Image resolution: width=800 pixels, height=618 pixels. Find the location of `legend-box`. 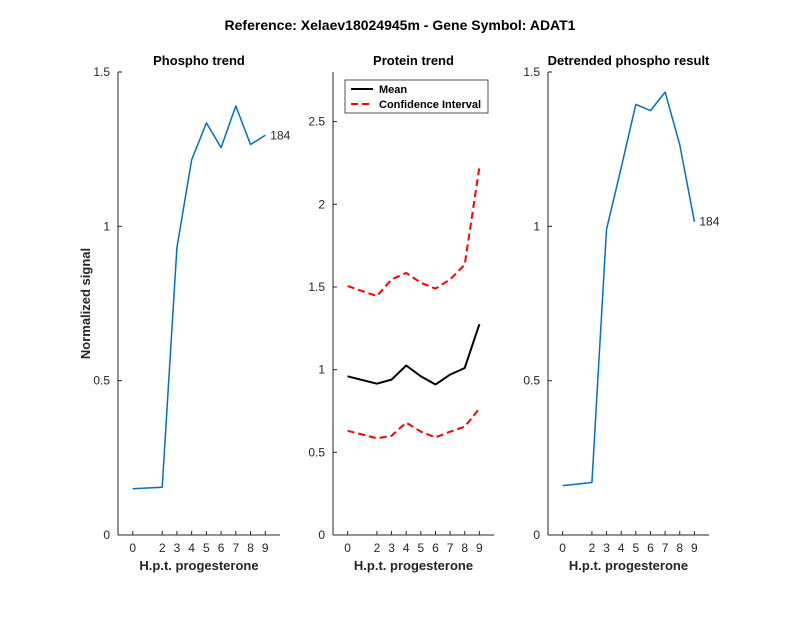

legend-box is located at coordinates (416, 96).